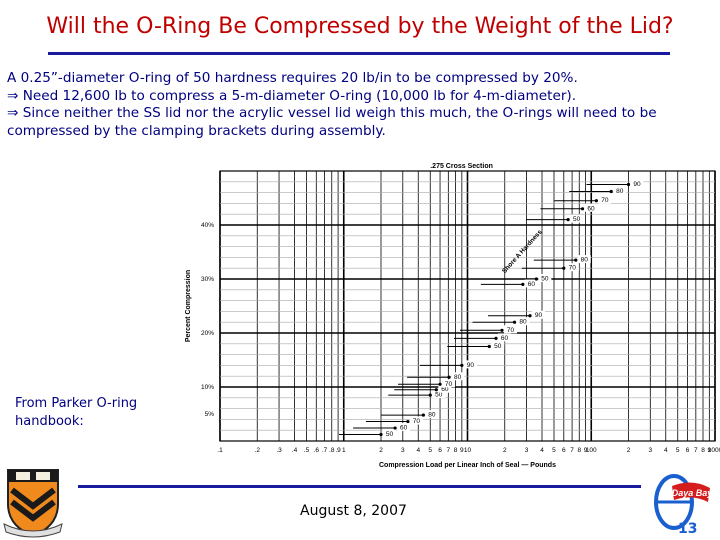  Describe the element at coordinates (207, 279) in the screenshot. I see `y-tick-label: 30%` at that location.